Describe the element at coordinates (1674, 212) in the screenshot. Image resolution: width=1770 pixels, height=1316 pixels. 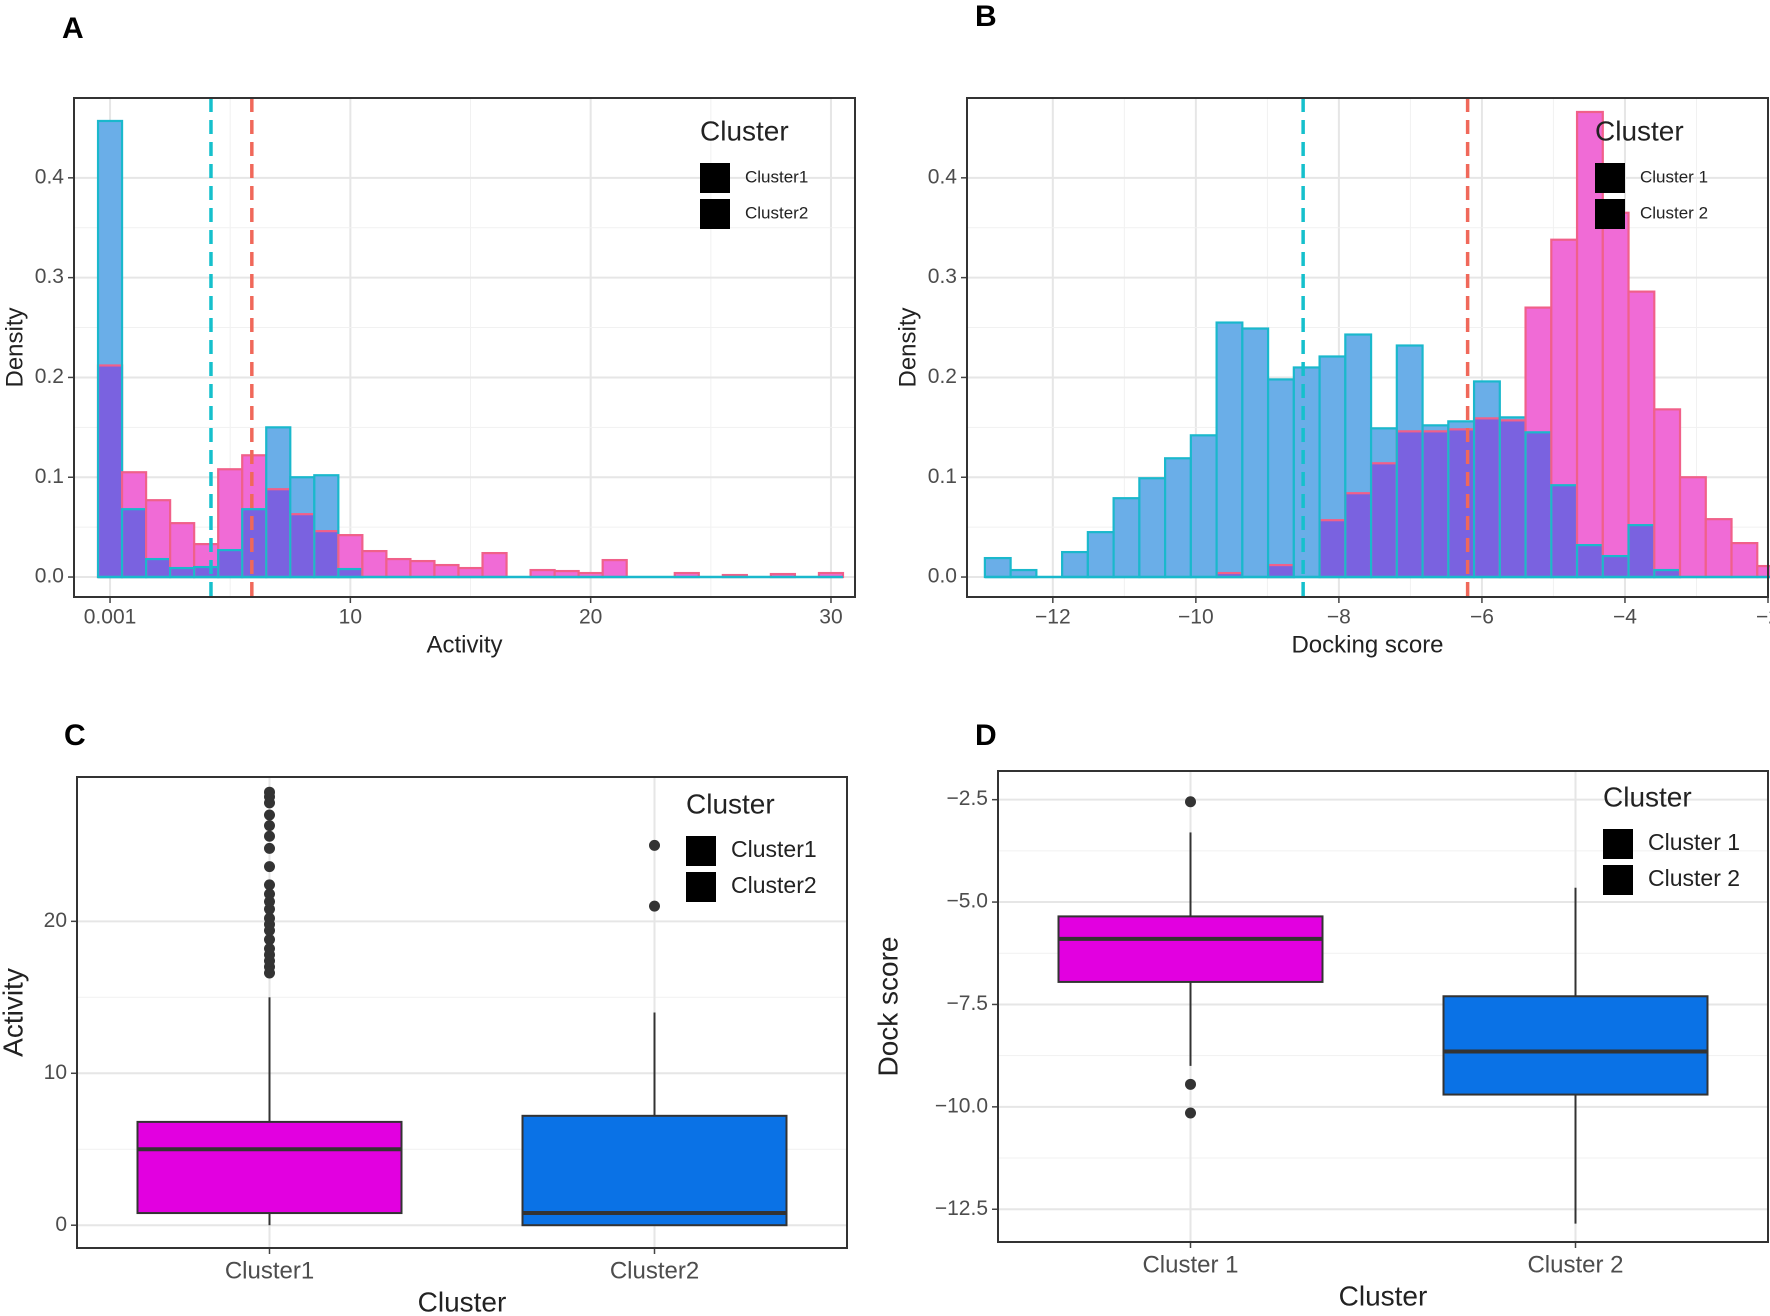
I see `legend-label: Cluster 2` at that location.